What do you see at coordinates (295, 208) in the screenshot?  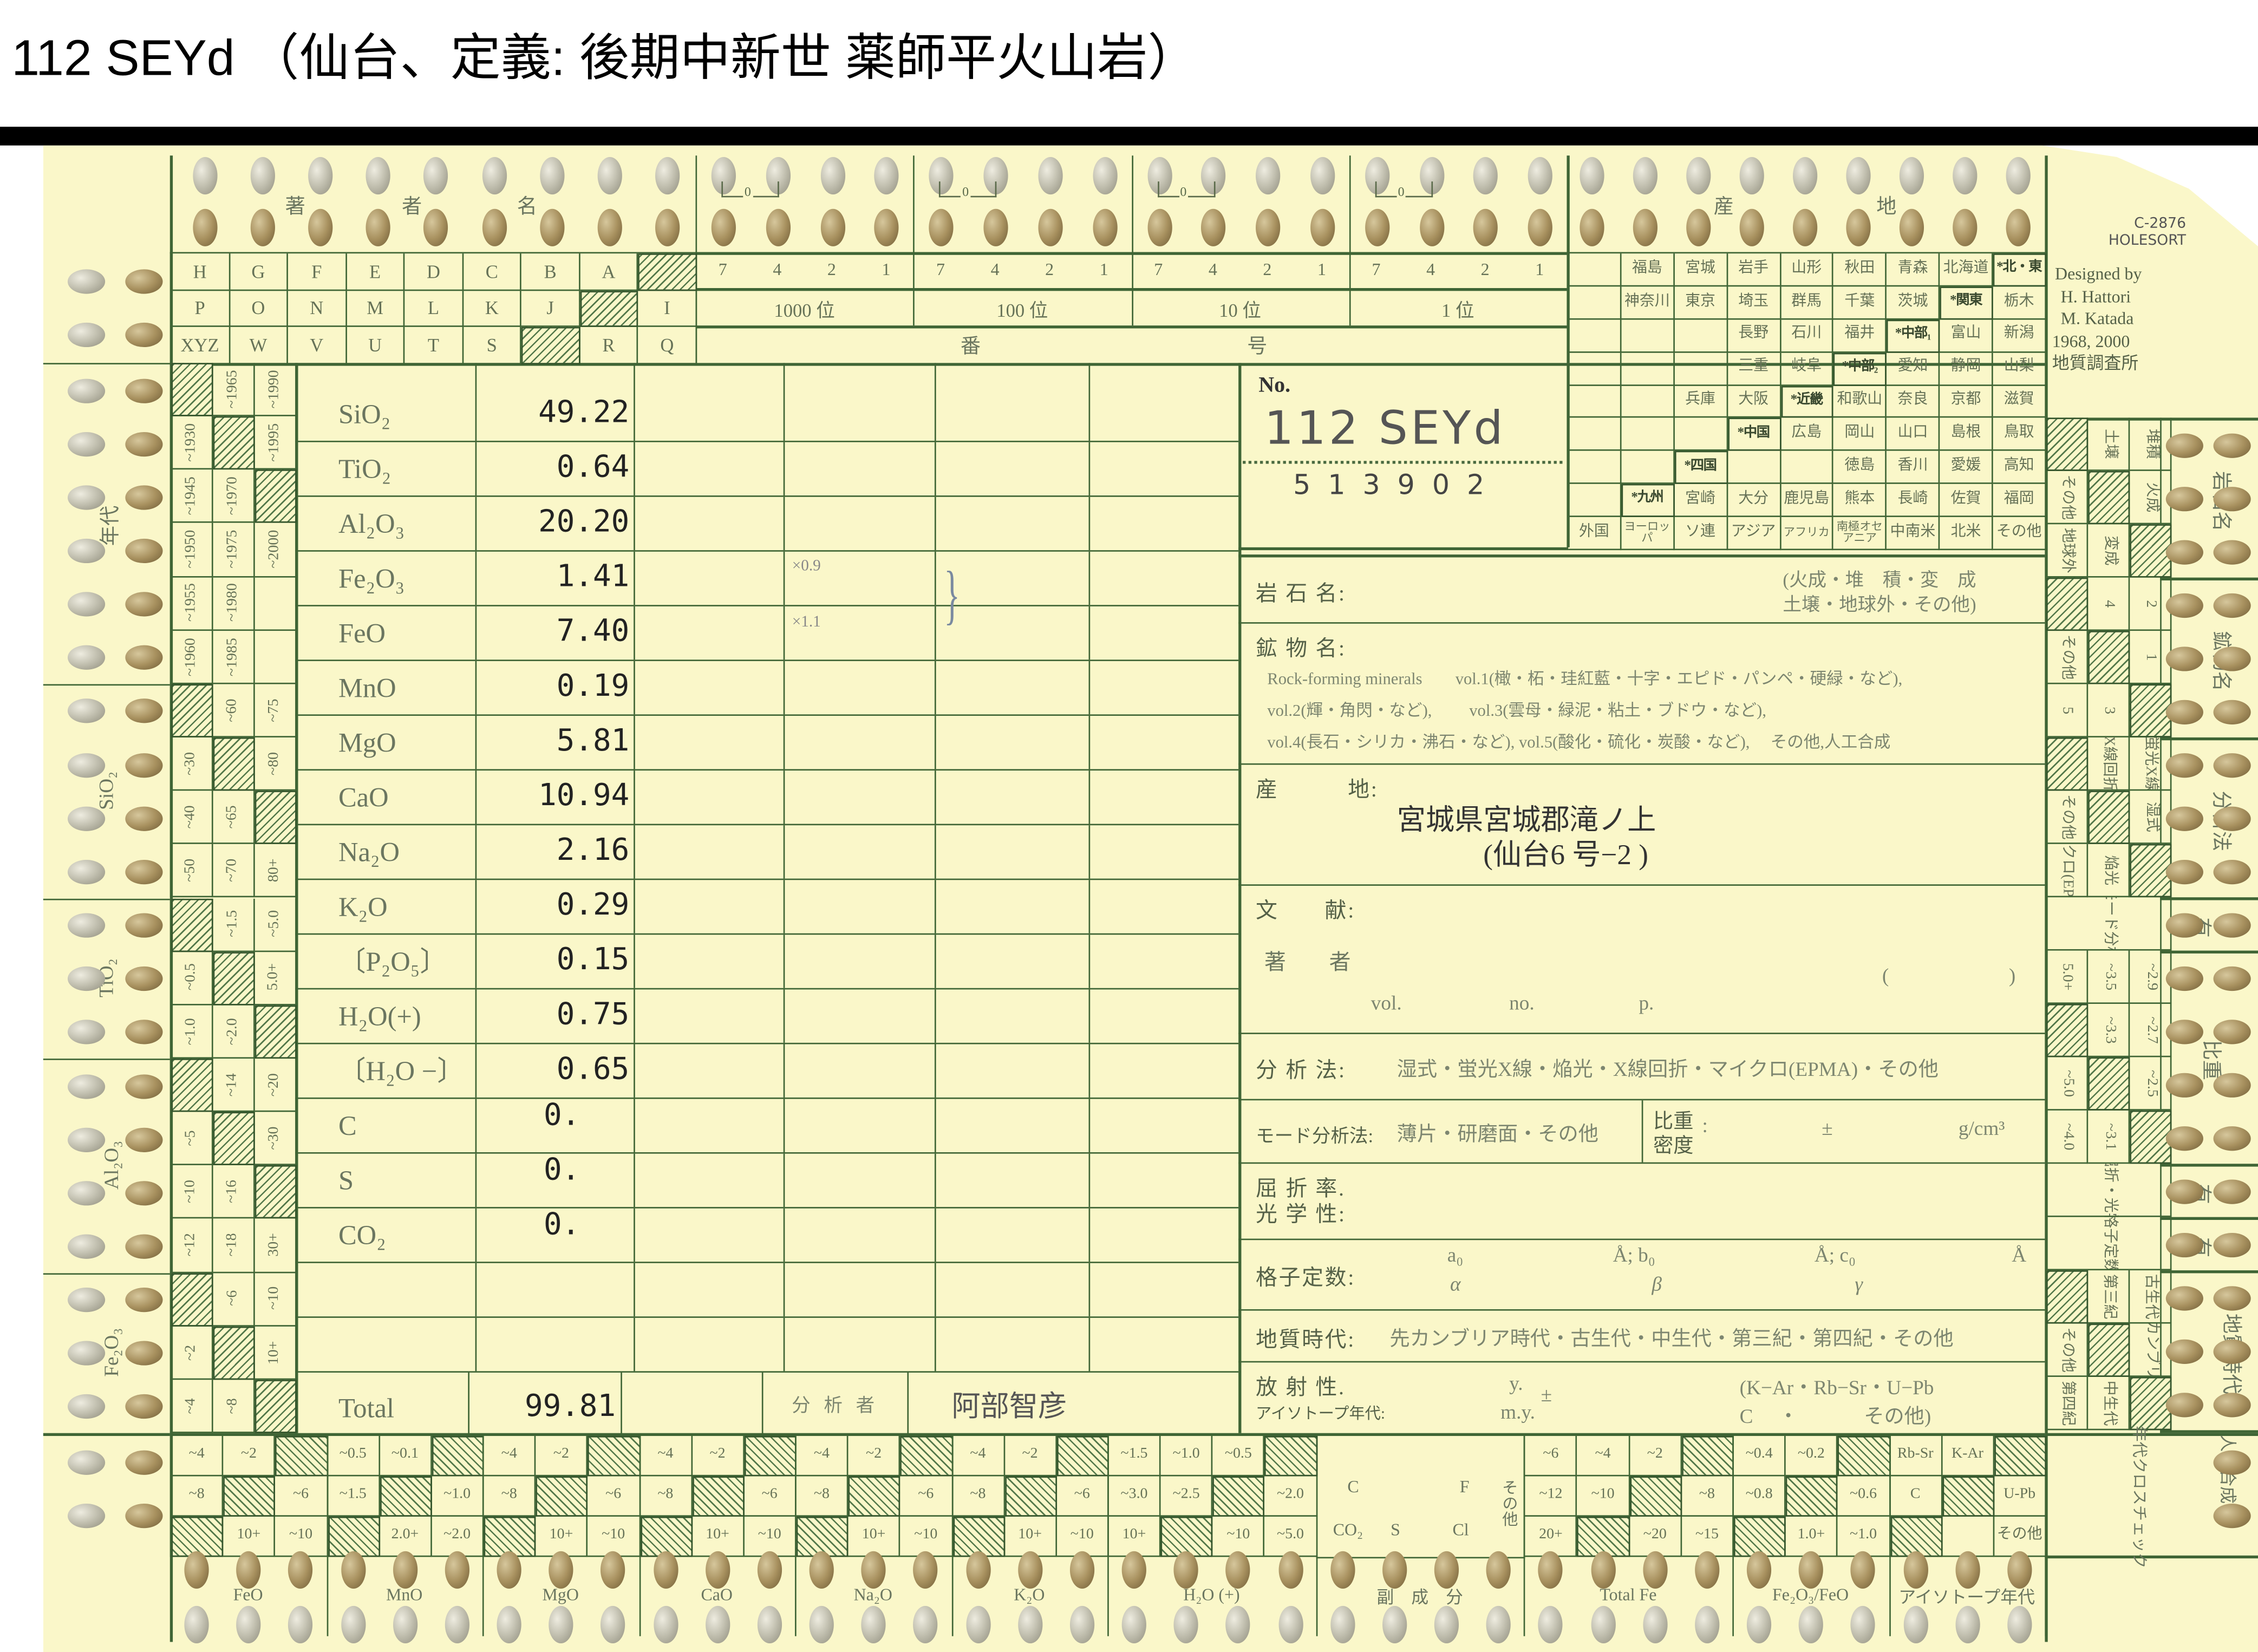 I see `author-label-char: 著` at bounding box center [295, 208].